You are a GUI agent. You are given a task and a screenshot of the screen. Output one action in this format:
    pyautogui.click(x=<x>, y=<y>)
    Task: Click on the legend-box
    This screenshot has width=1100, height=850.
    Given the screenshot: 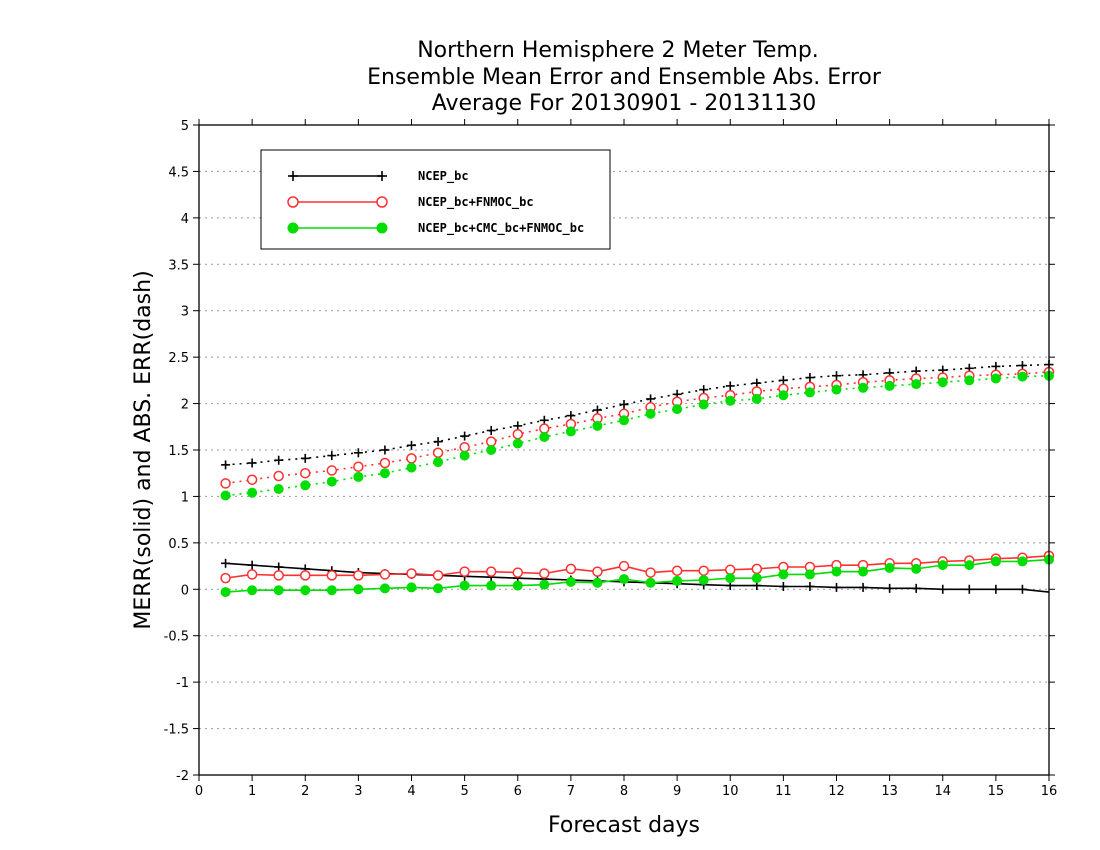 What is the action you would take?
    pyautogui.click(x=435, y=199)
    